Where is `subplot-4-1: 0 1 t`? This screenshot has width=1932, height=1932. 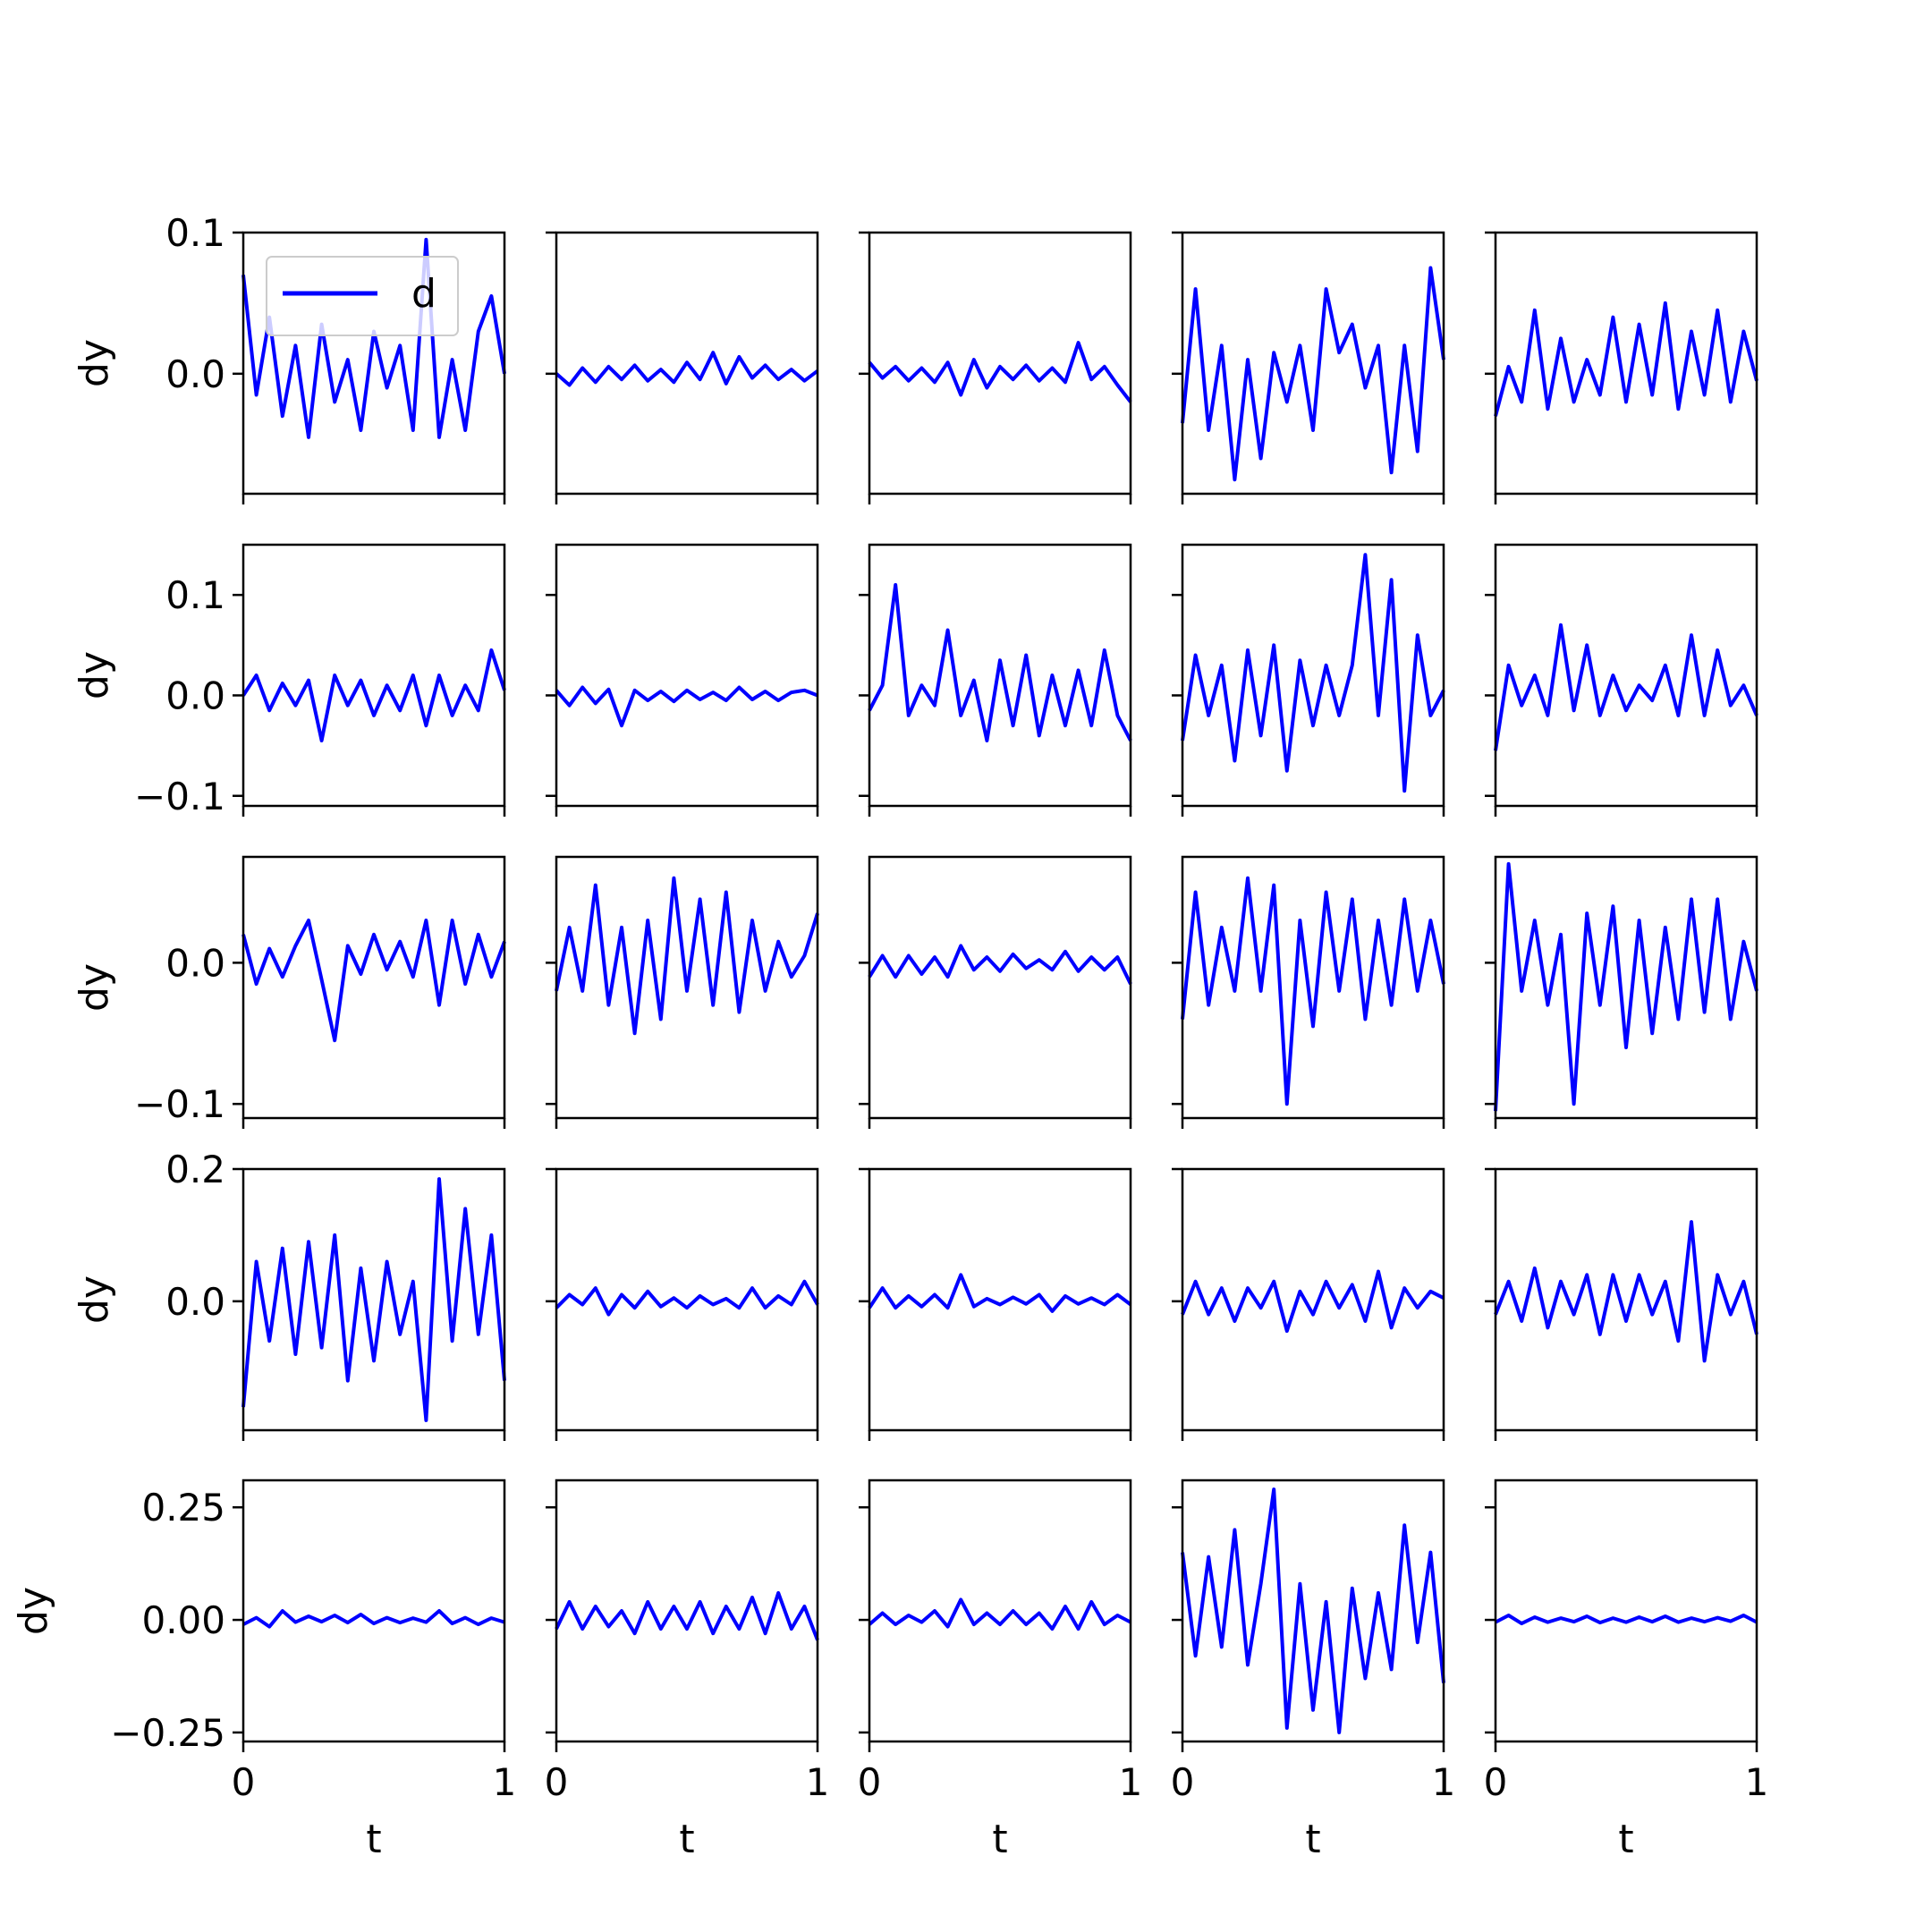 subplot-4-1: 0 1 t is located at coordinates (687, 1670).